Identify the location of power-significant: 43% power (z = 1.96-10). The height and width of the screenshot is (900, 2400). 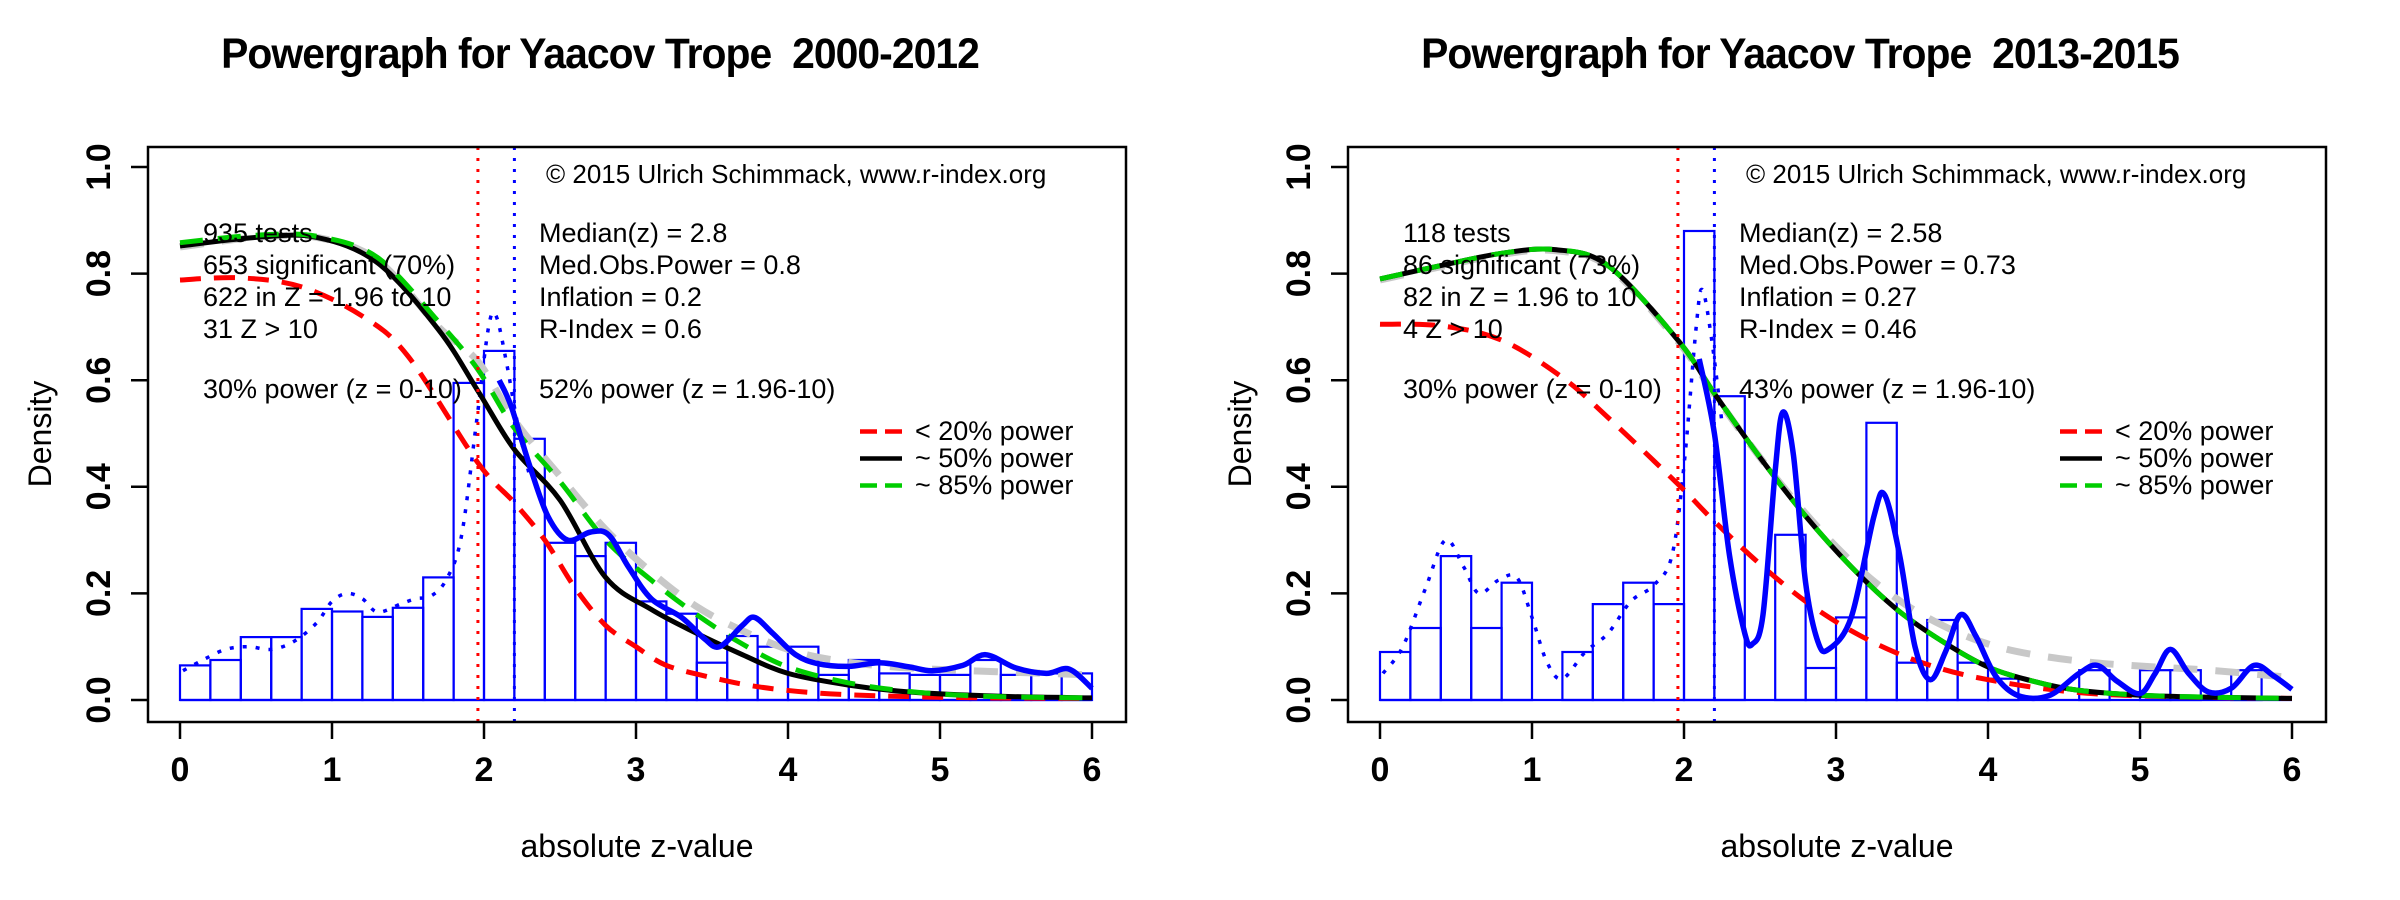
(1887, 389).